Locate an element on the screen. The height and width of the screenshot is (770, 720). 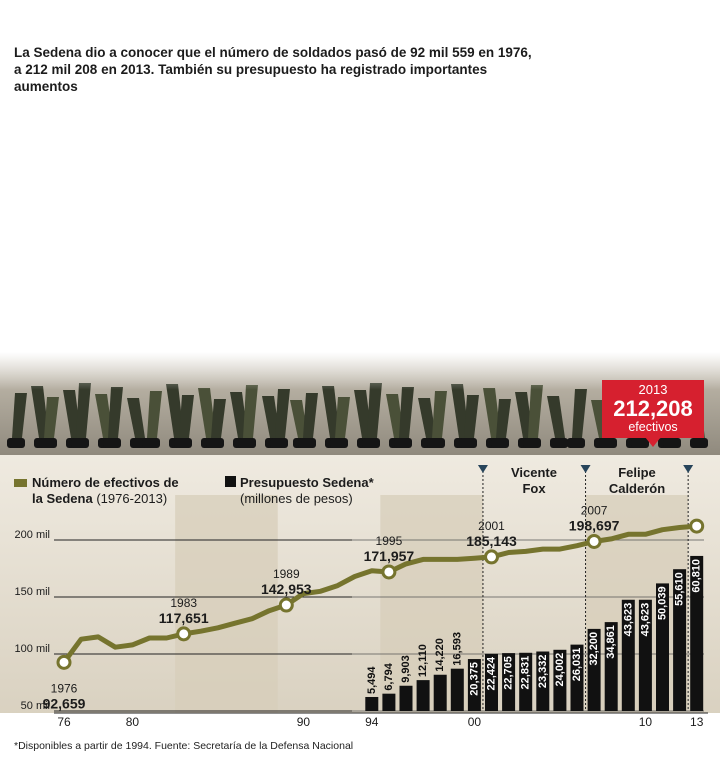
budget-legend-sublabel: (millones de pesos) is located at coordinates (296, 498).